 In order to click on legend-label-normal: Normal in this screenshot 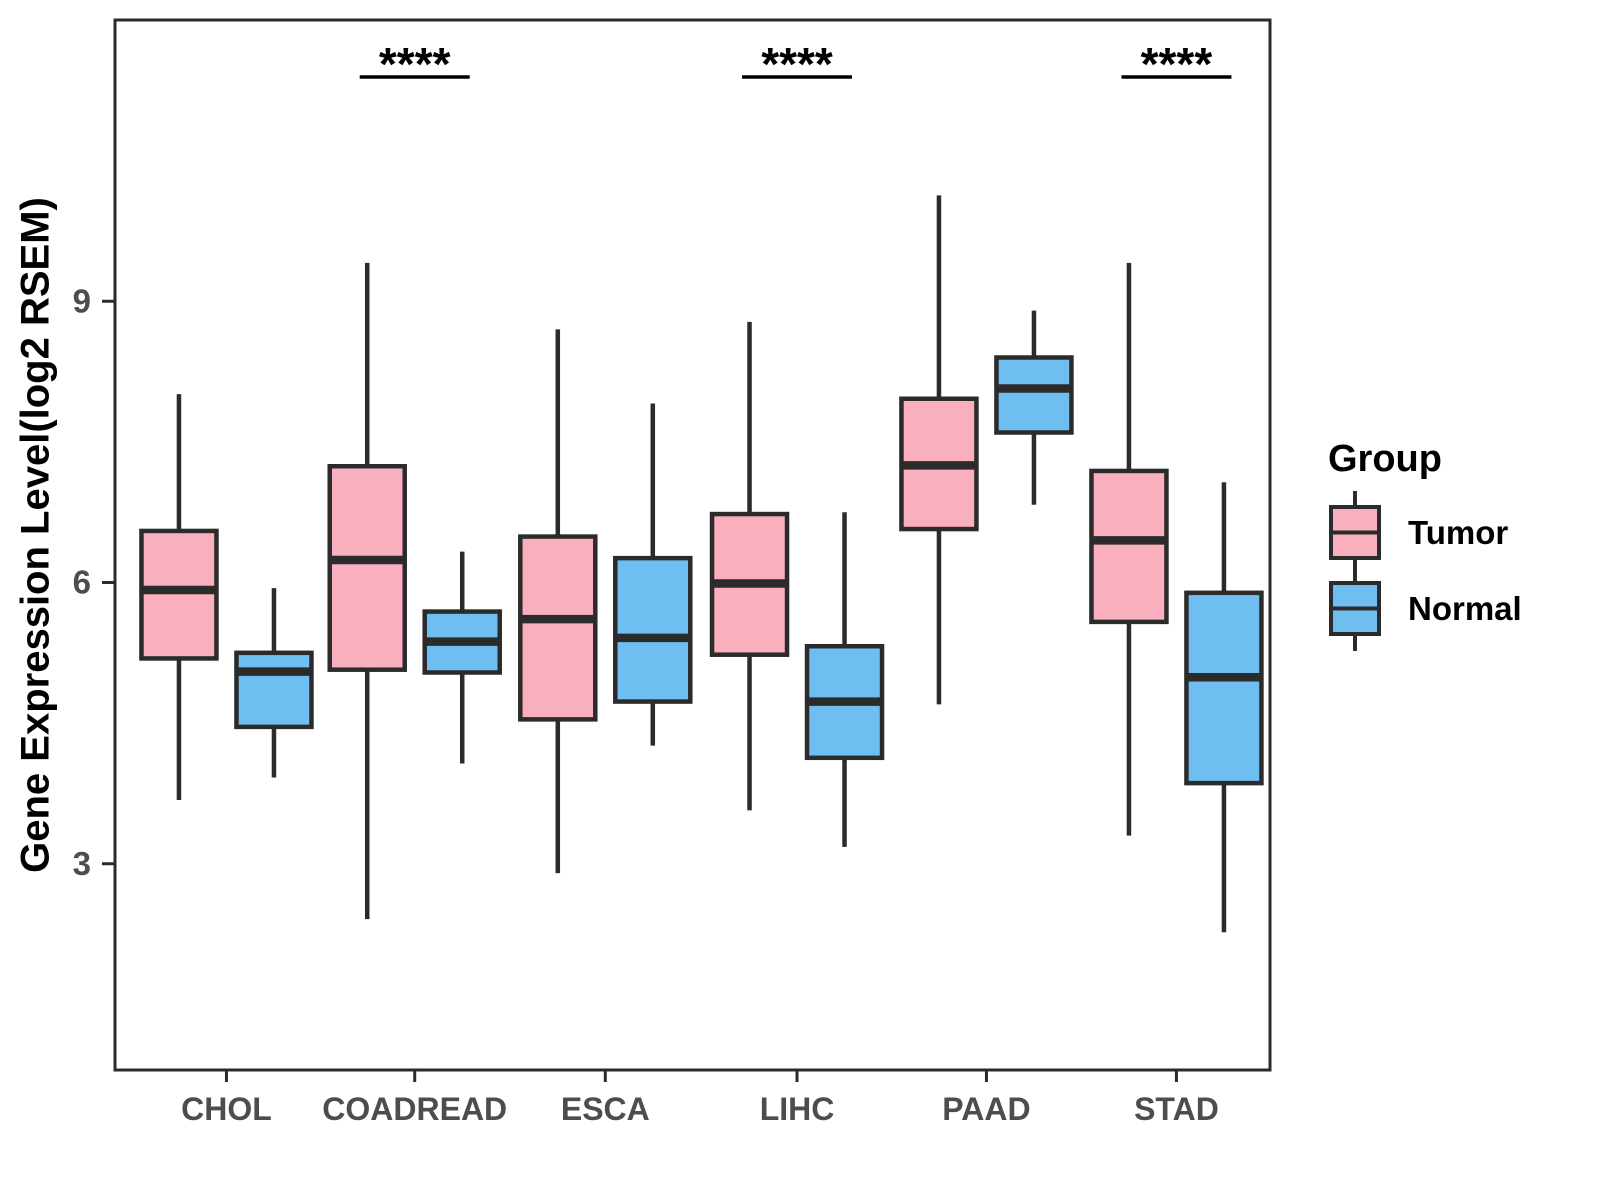, I will do `click(1465, 608)`.